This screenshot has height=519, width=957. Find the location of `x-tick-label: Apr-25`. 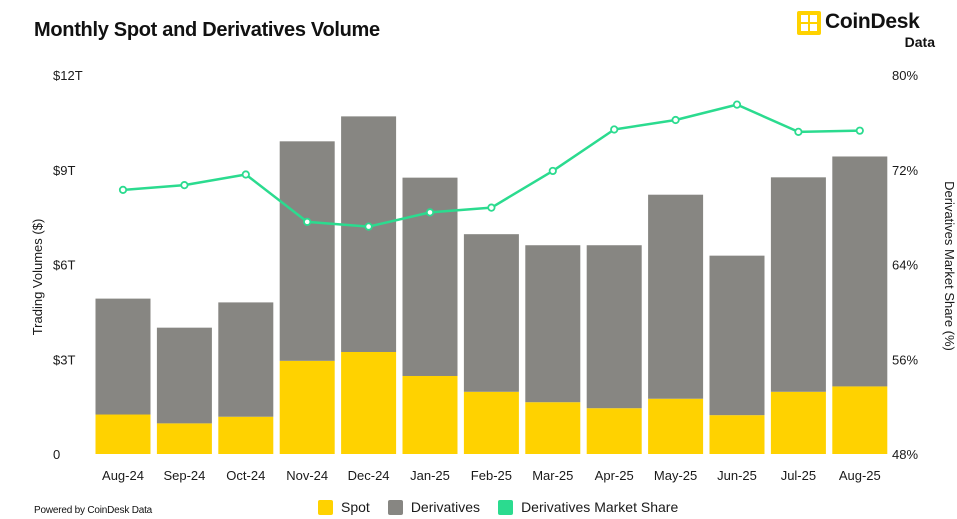

x-tick-label: Apr-25 is located at coordinates (614, 475).